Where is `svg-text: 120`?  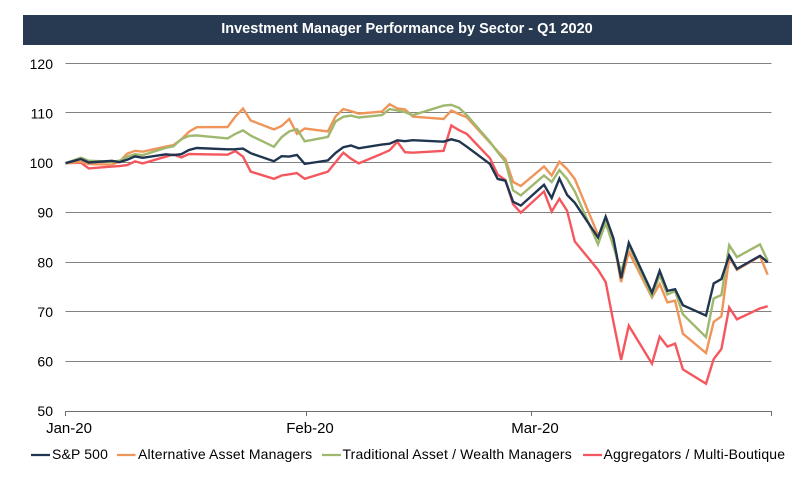 svg-text: 120 is located at coordinates (42, 64).